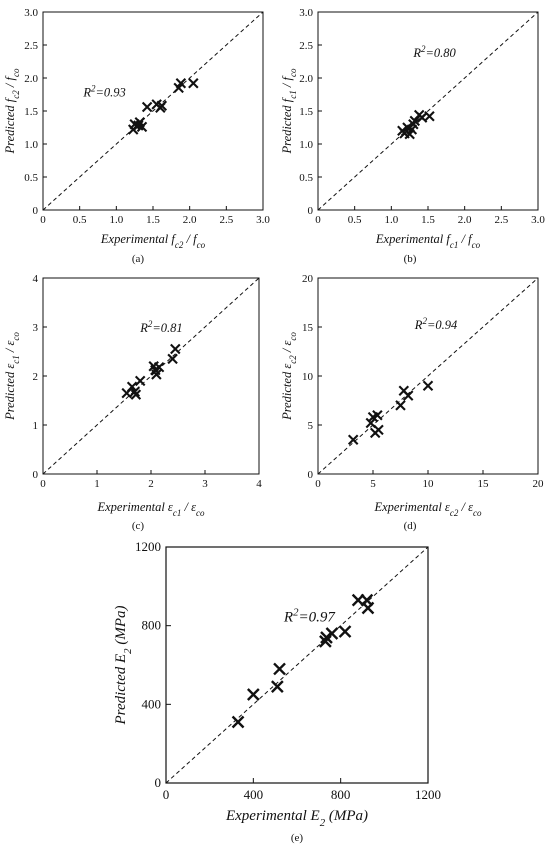 This screenshot has height=856, width=550. I want to click on x-tick-label: 1200, so click(428, 794).